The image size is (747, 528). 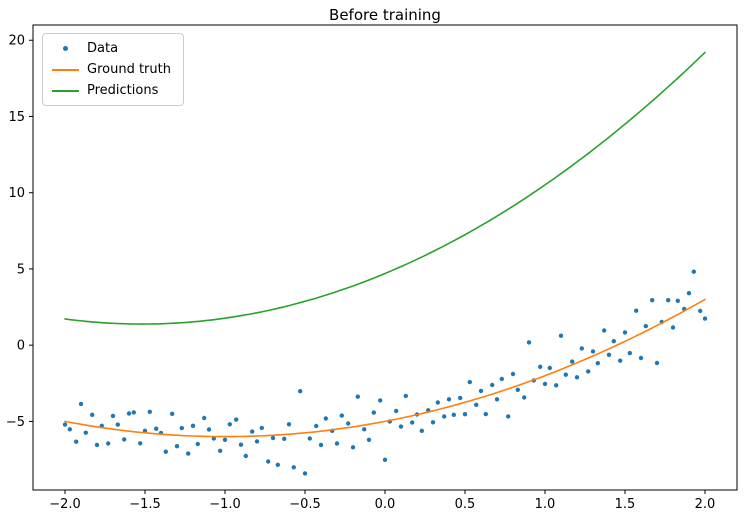 I want to click on ground-truth-line-icon, so click(x=65, y=69).